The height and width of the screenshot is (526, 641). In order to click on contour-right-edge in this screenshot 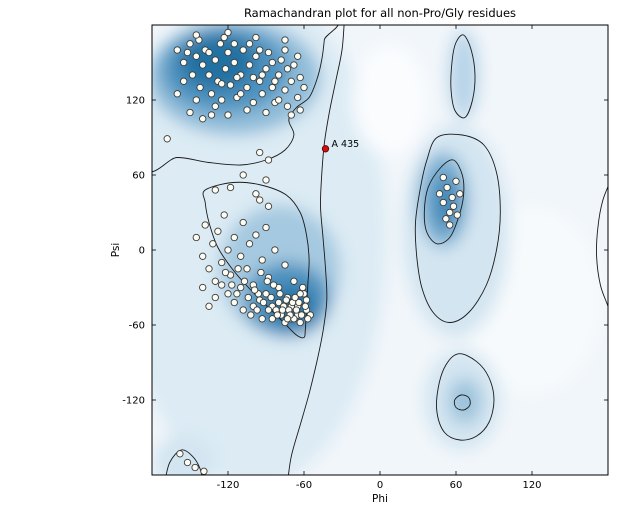, I will do `click(602, 246)`.